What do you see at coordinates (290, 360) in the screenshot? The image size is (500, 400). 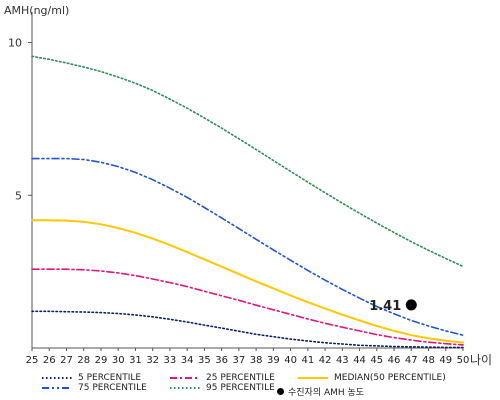 I see `x-tick-label: 40` at bounding box center [290, 360].